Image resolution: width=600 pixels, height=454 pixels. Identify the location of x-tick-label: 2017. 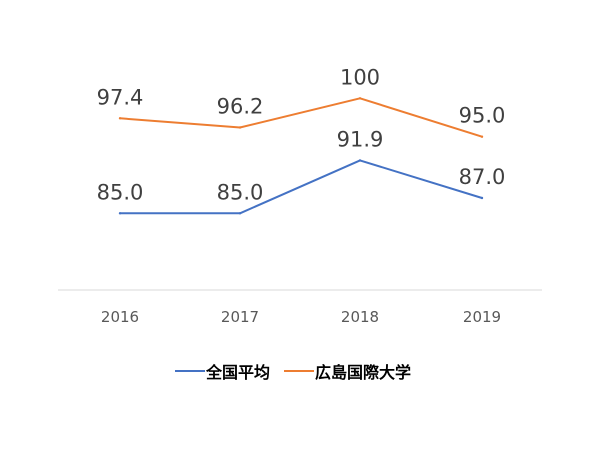
(240, 317).